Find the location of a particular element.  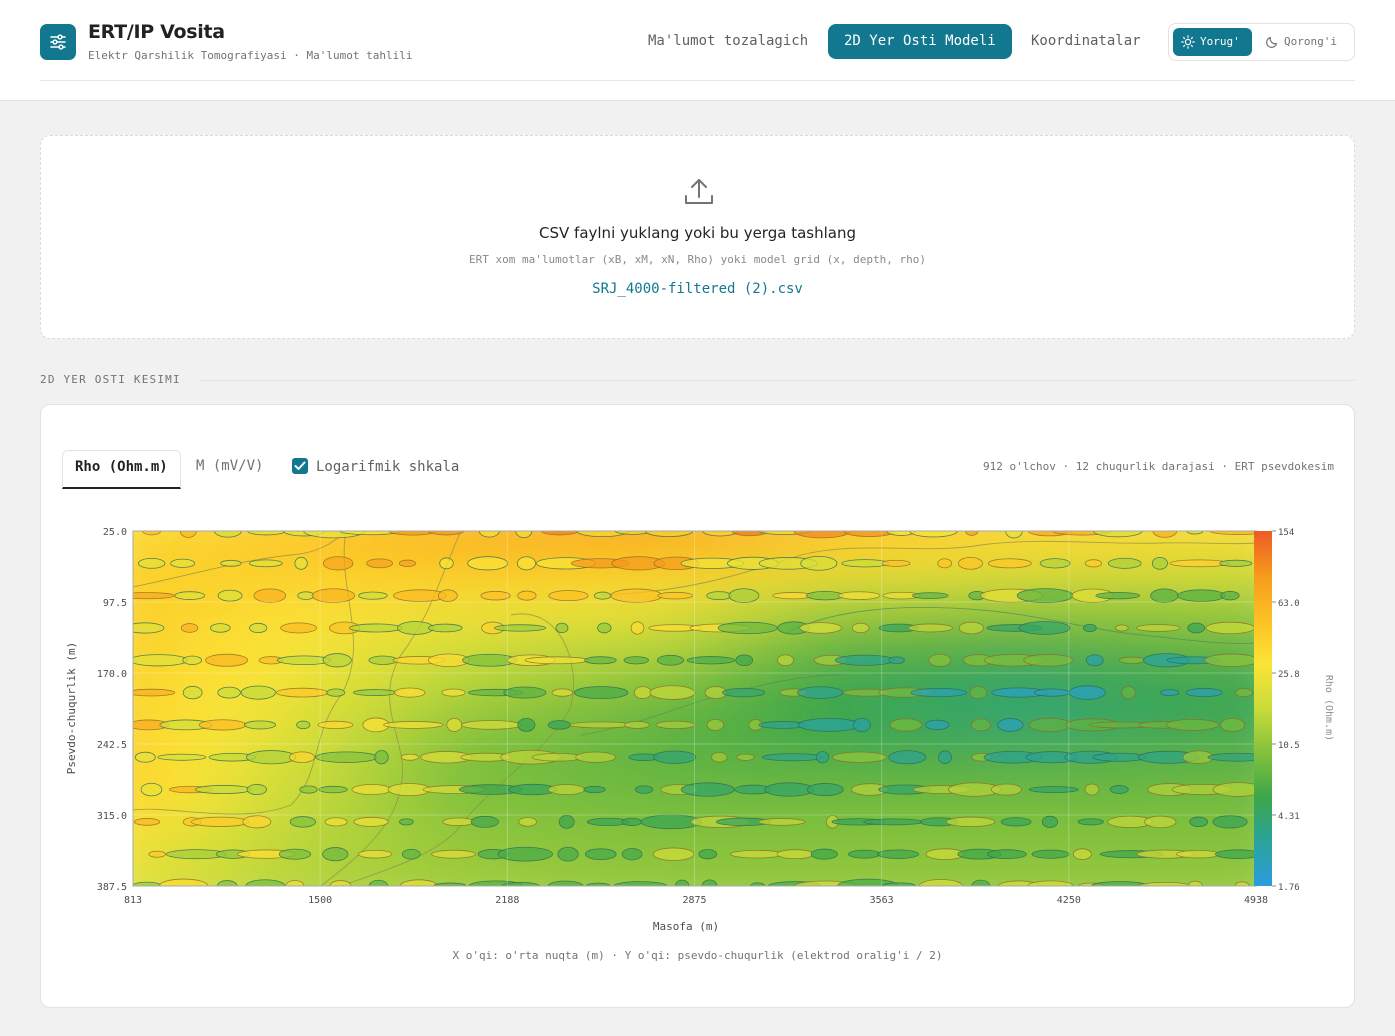

colorbar-gradient is located at coordinates (1263, 708).